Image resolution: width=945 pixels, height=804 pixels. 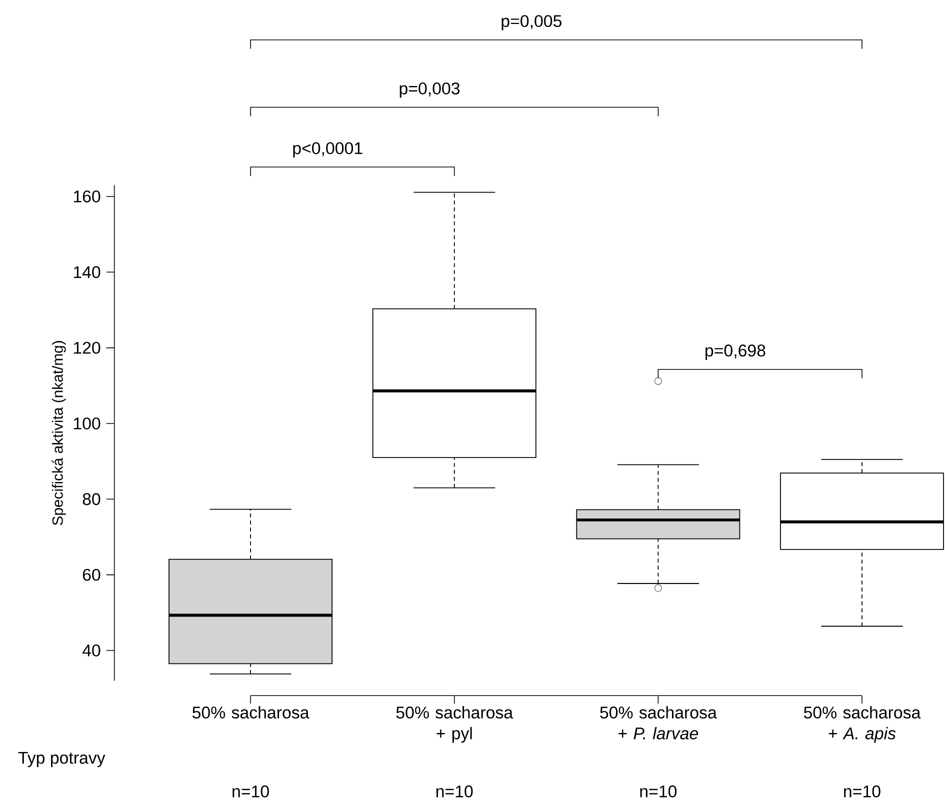 I want to click on y-tick-label: 160, so click(x=87, y=196).